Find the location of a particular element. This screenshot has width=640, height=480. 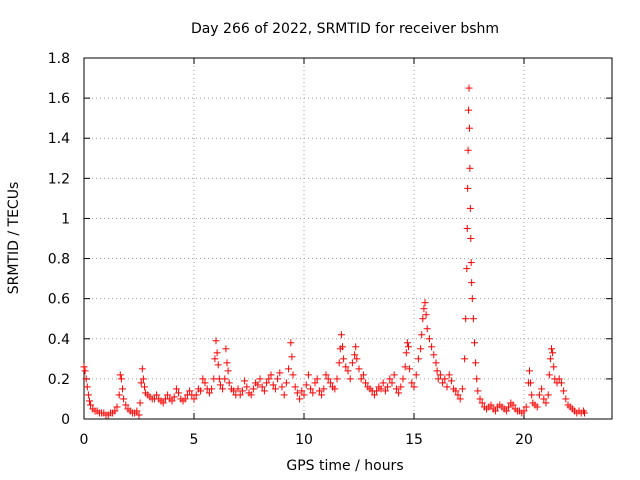

y-tick-label: 1.8 is located at coordinates (59, 59).